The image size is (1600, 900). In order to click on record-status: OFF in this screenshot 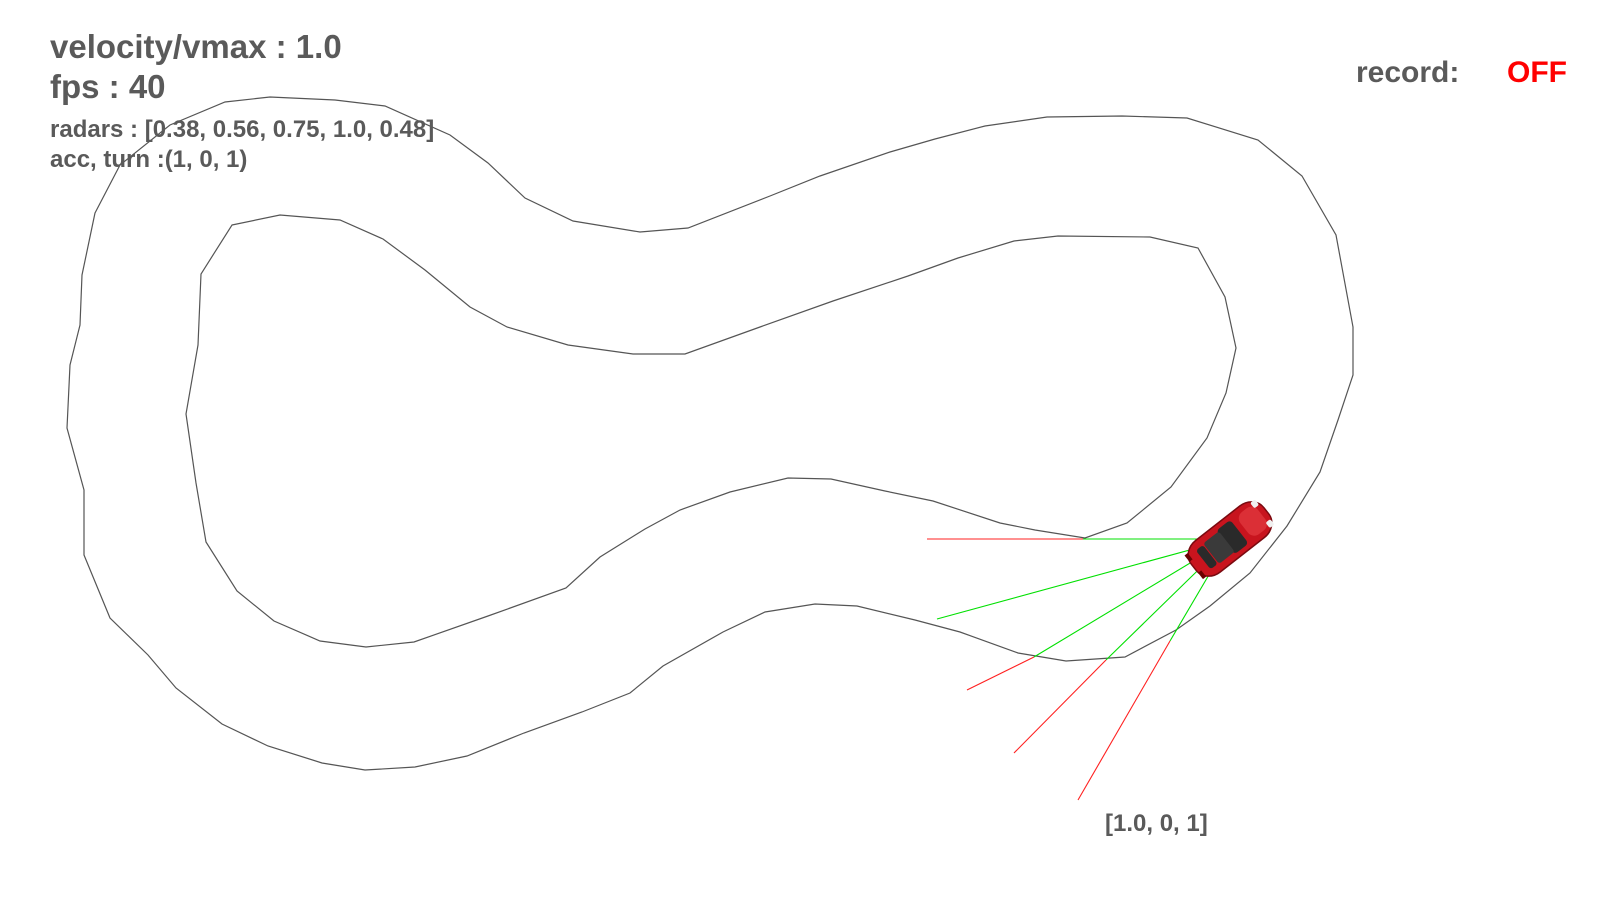, I will do `click(1537, 72)`.